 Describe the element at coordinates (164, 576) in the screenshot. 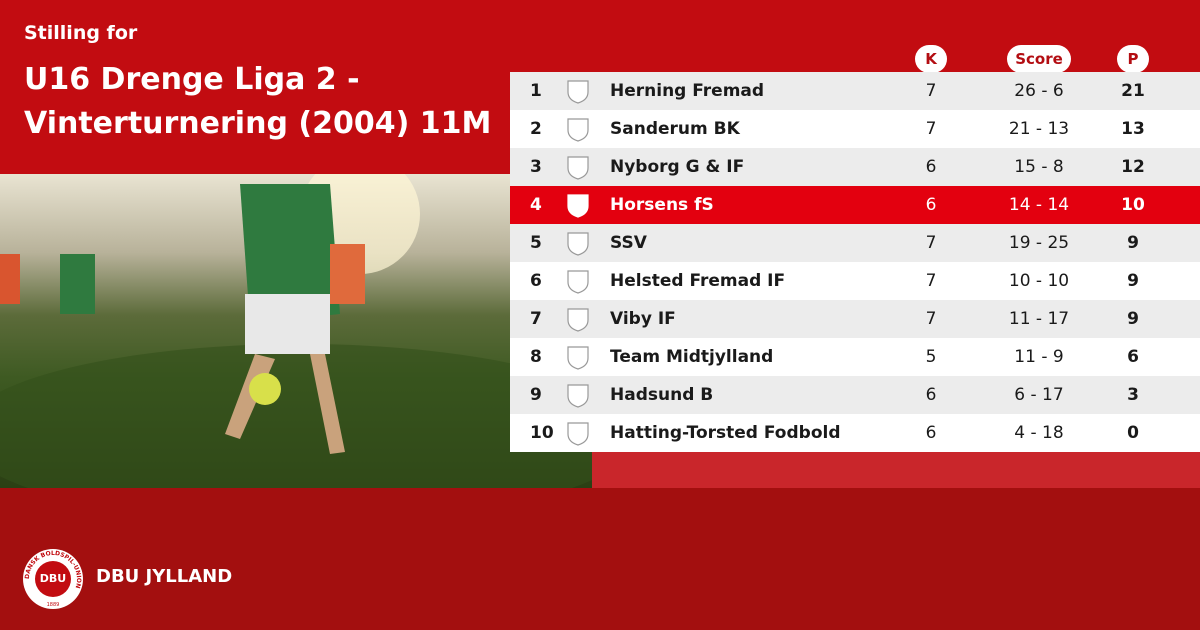

I see `brand: DBU JYLLAND` at that location.